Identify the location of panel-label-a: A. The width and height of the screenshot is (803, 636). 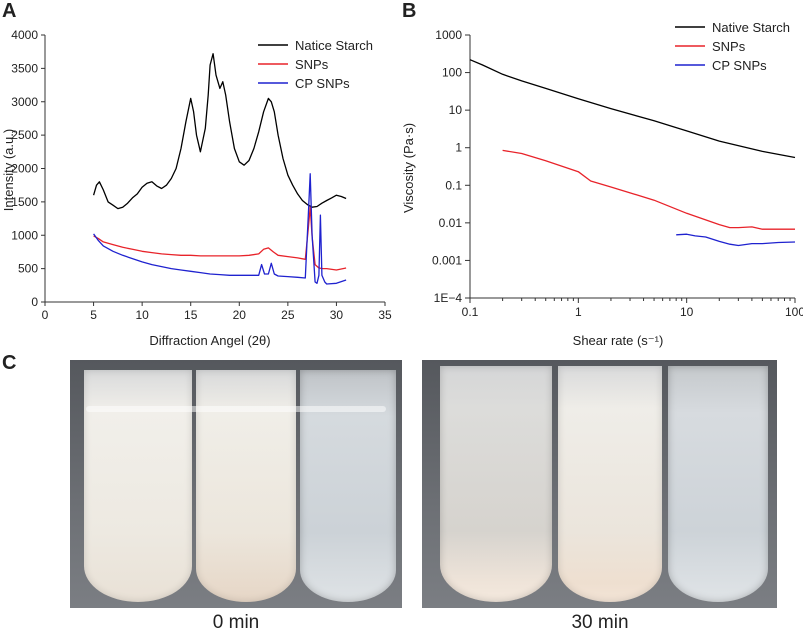
(9, 11).